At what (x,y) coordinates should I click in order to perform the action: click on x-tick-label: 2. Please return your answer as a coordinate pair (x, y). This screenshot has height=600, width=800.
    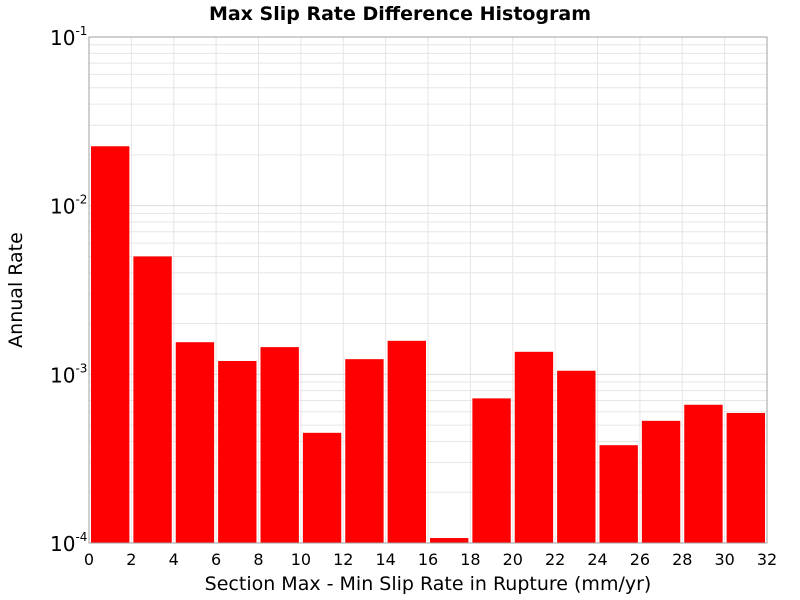
    Looking at the image, I should click on (131, 559).